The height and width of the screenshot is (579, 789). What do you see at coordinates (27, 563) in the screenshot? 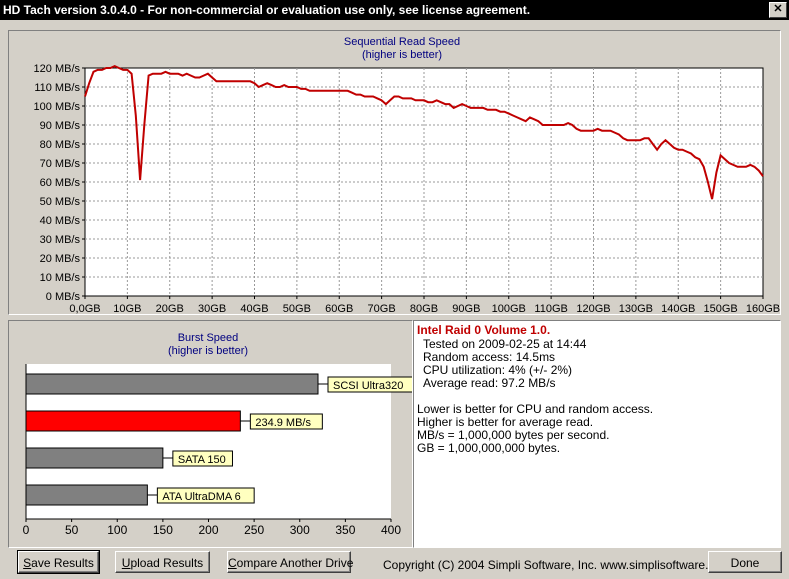
I see `save-accel-key: S` at bounding box center [27, 563].